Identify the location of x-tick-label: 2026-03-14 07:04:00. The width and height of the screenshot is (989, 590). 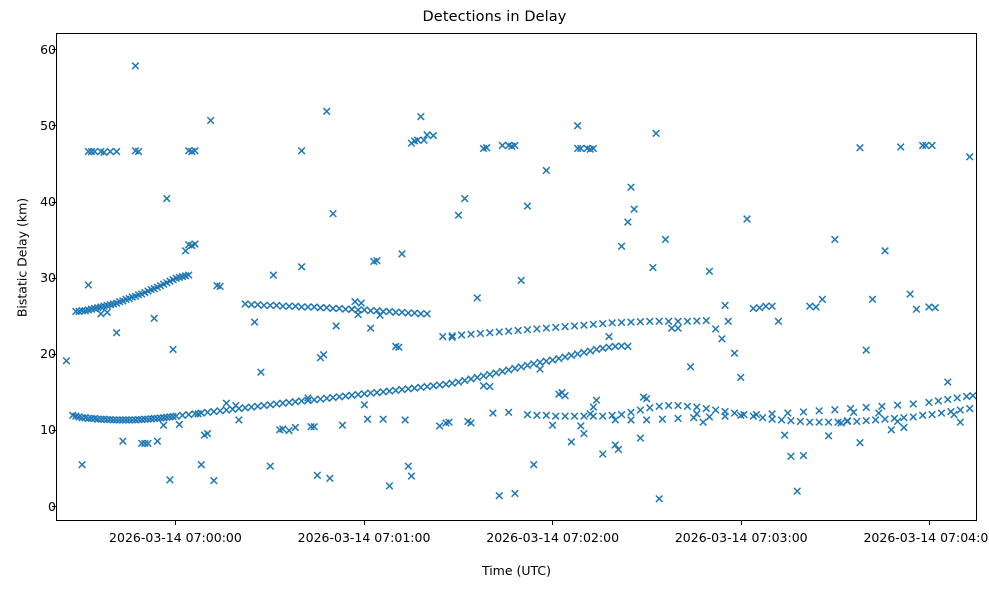
(926, 537).